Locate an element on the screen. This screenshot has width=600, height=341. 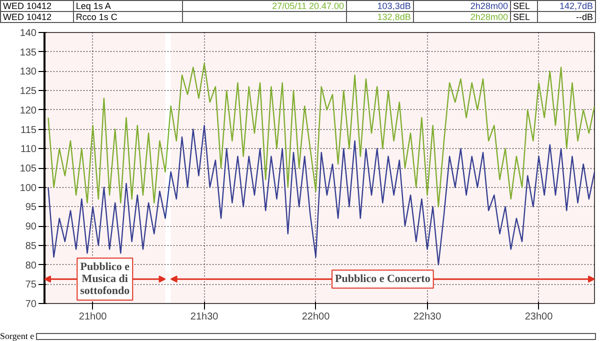
y-tick-label: 125 is located at coordinates (28, 92).